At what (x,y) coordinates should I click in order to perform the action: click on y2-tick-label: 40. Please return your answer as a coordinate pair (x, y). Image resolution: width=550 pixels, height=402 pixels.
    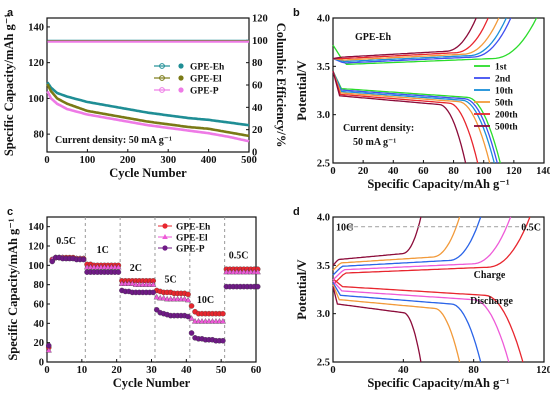
    Looking at the image, I should click on (257, 108).